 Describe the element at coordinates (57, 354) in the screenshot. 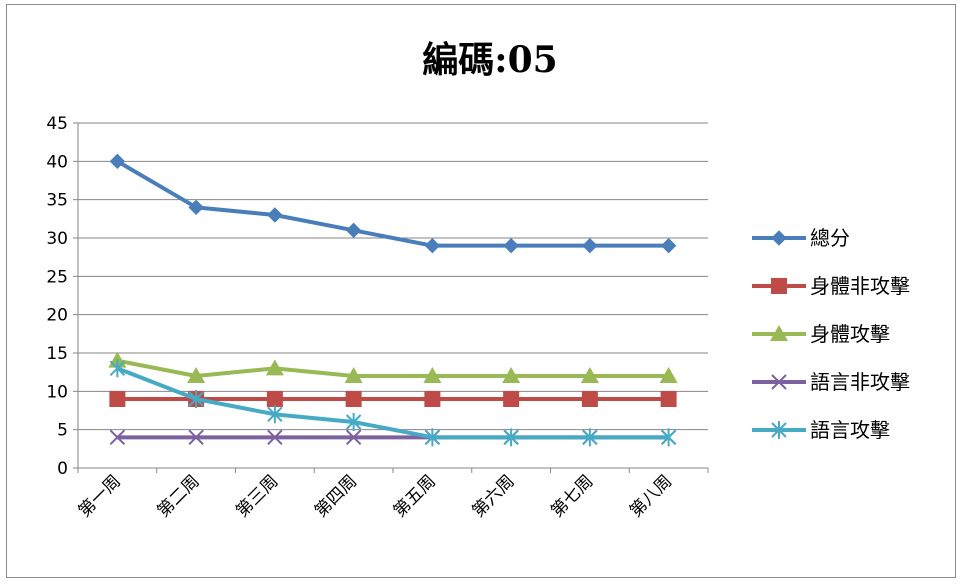

I see `y-tick-label: 15` at that location.